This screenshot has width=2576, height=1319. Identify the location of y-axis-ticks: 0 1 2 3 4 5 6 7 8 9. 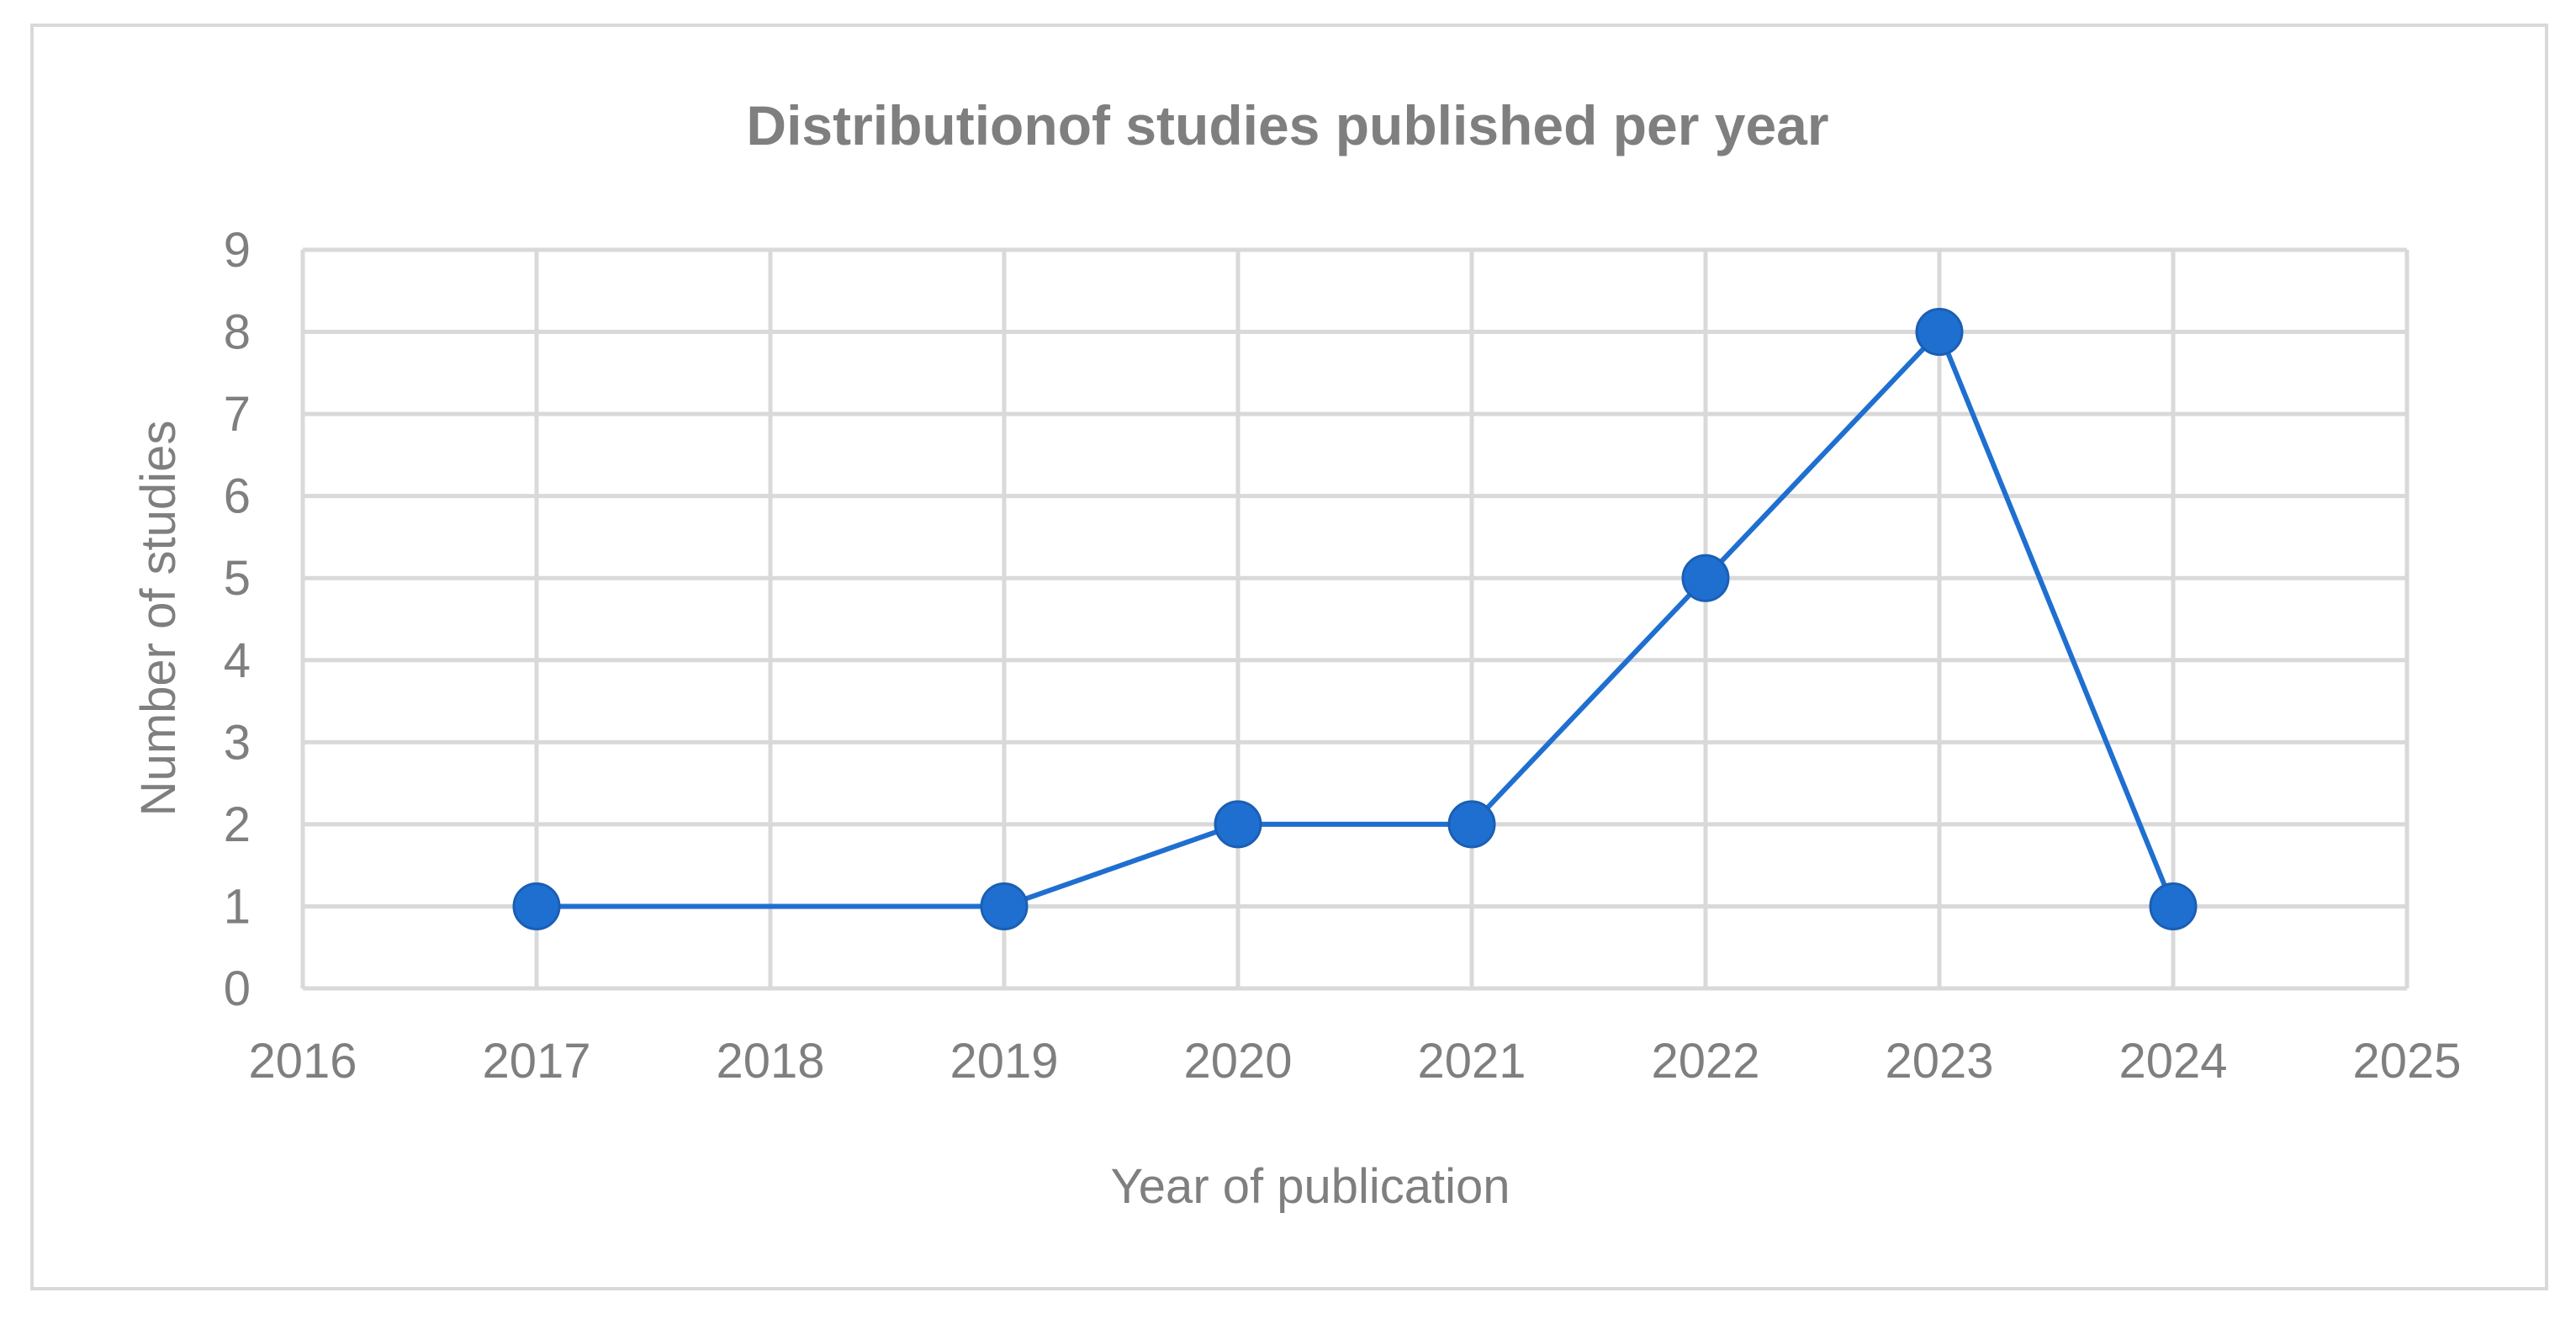
(237, 619).